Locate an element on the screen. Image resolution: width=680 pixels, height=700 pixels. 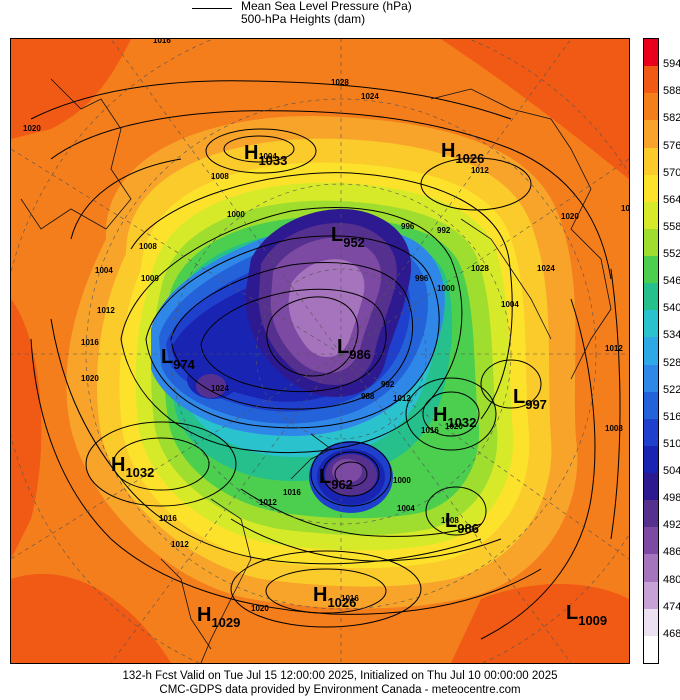
isobar-line-sample is located at coordinates (212, 8).